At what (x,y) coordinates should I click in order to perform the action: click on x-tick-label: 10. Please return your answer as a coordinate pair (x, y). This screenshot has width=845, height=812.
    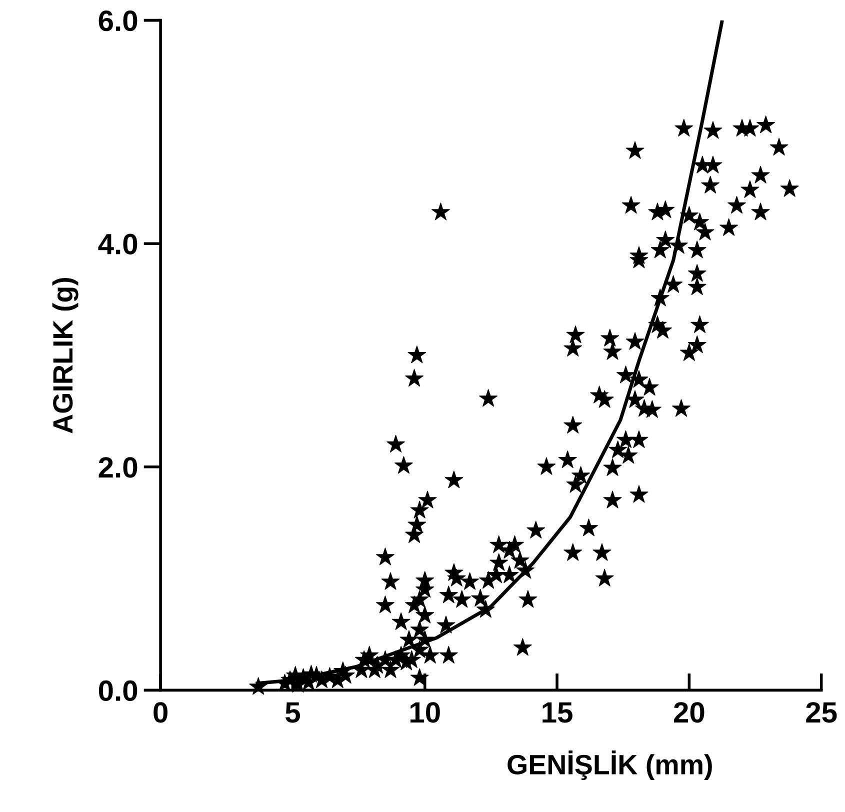
    Looking at the image, I should click on (425, 712).